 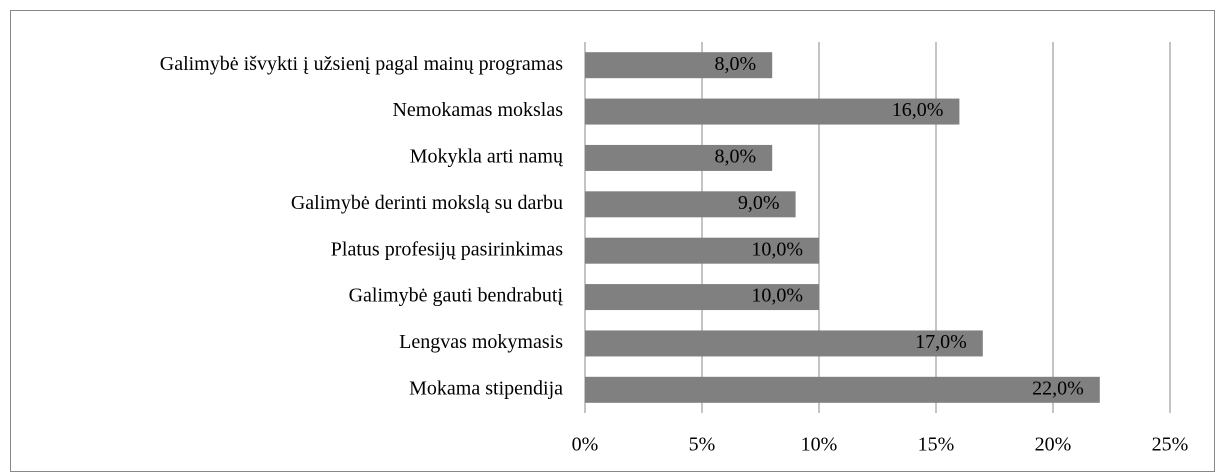 What do you see at coordinates (819, 445) in the screenshot?
I see `x-tick-label: 10%` at bounding box center [819, 445].